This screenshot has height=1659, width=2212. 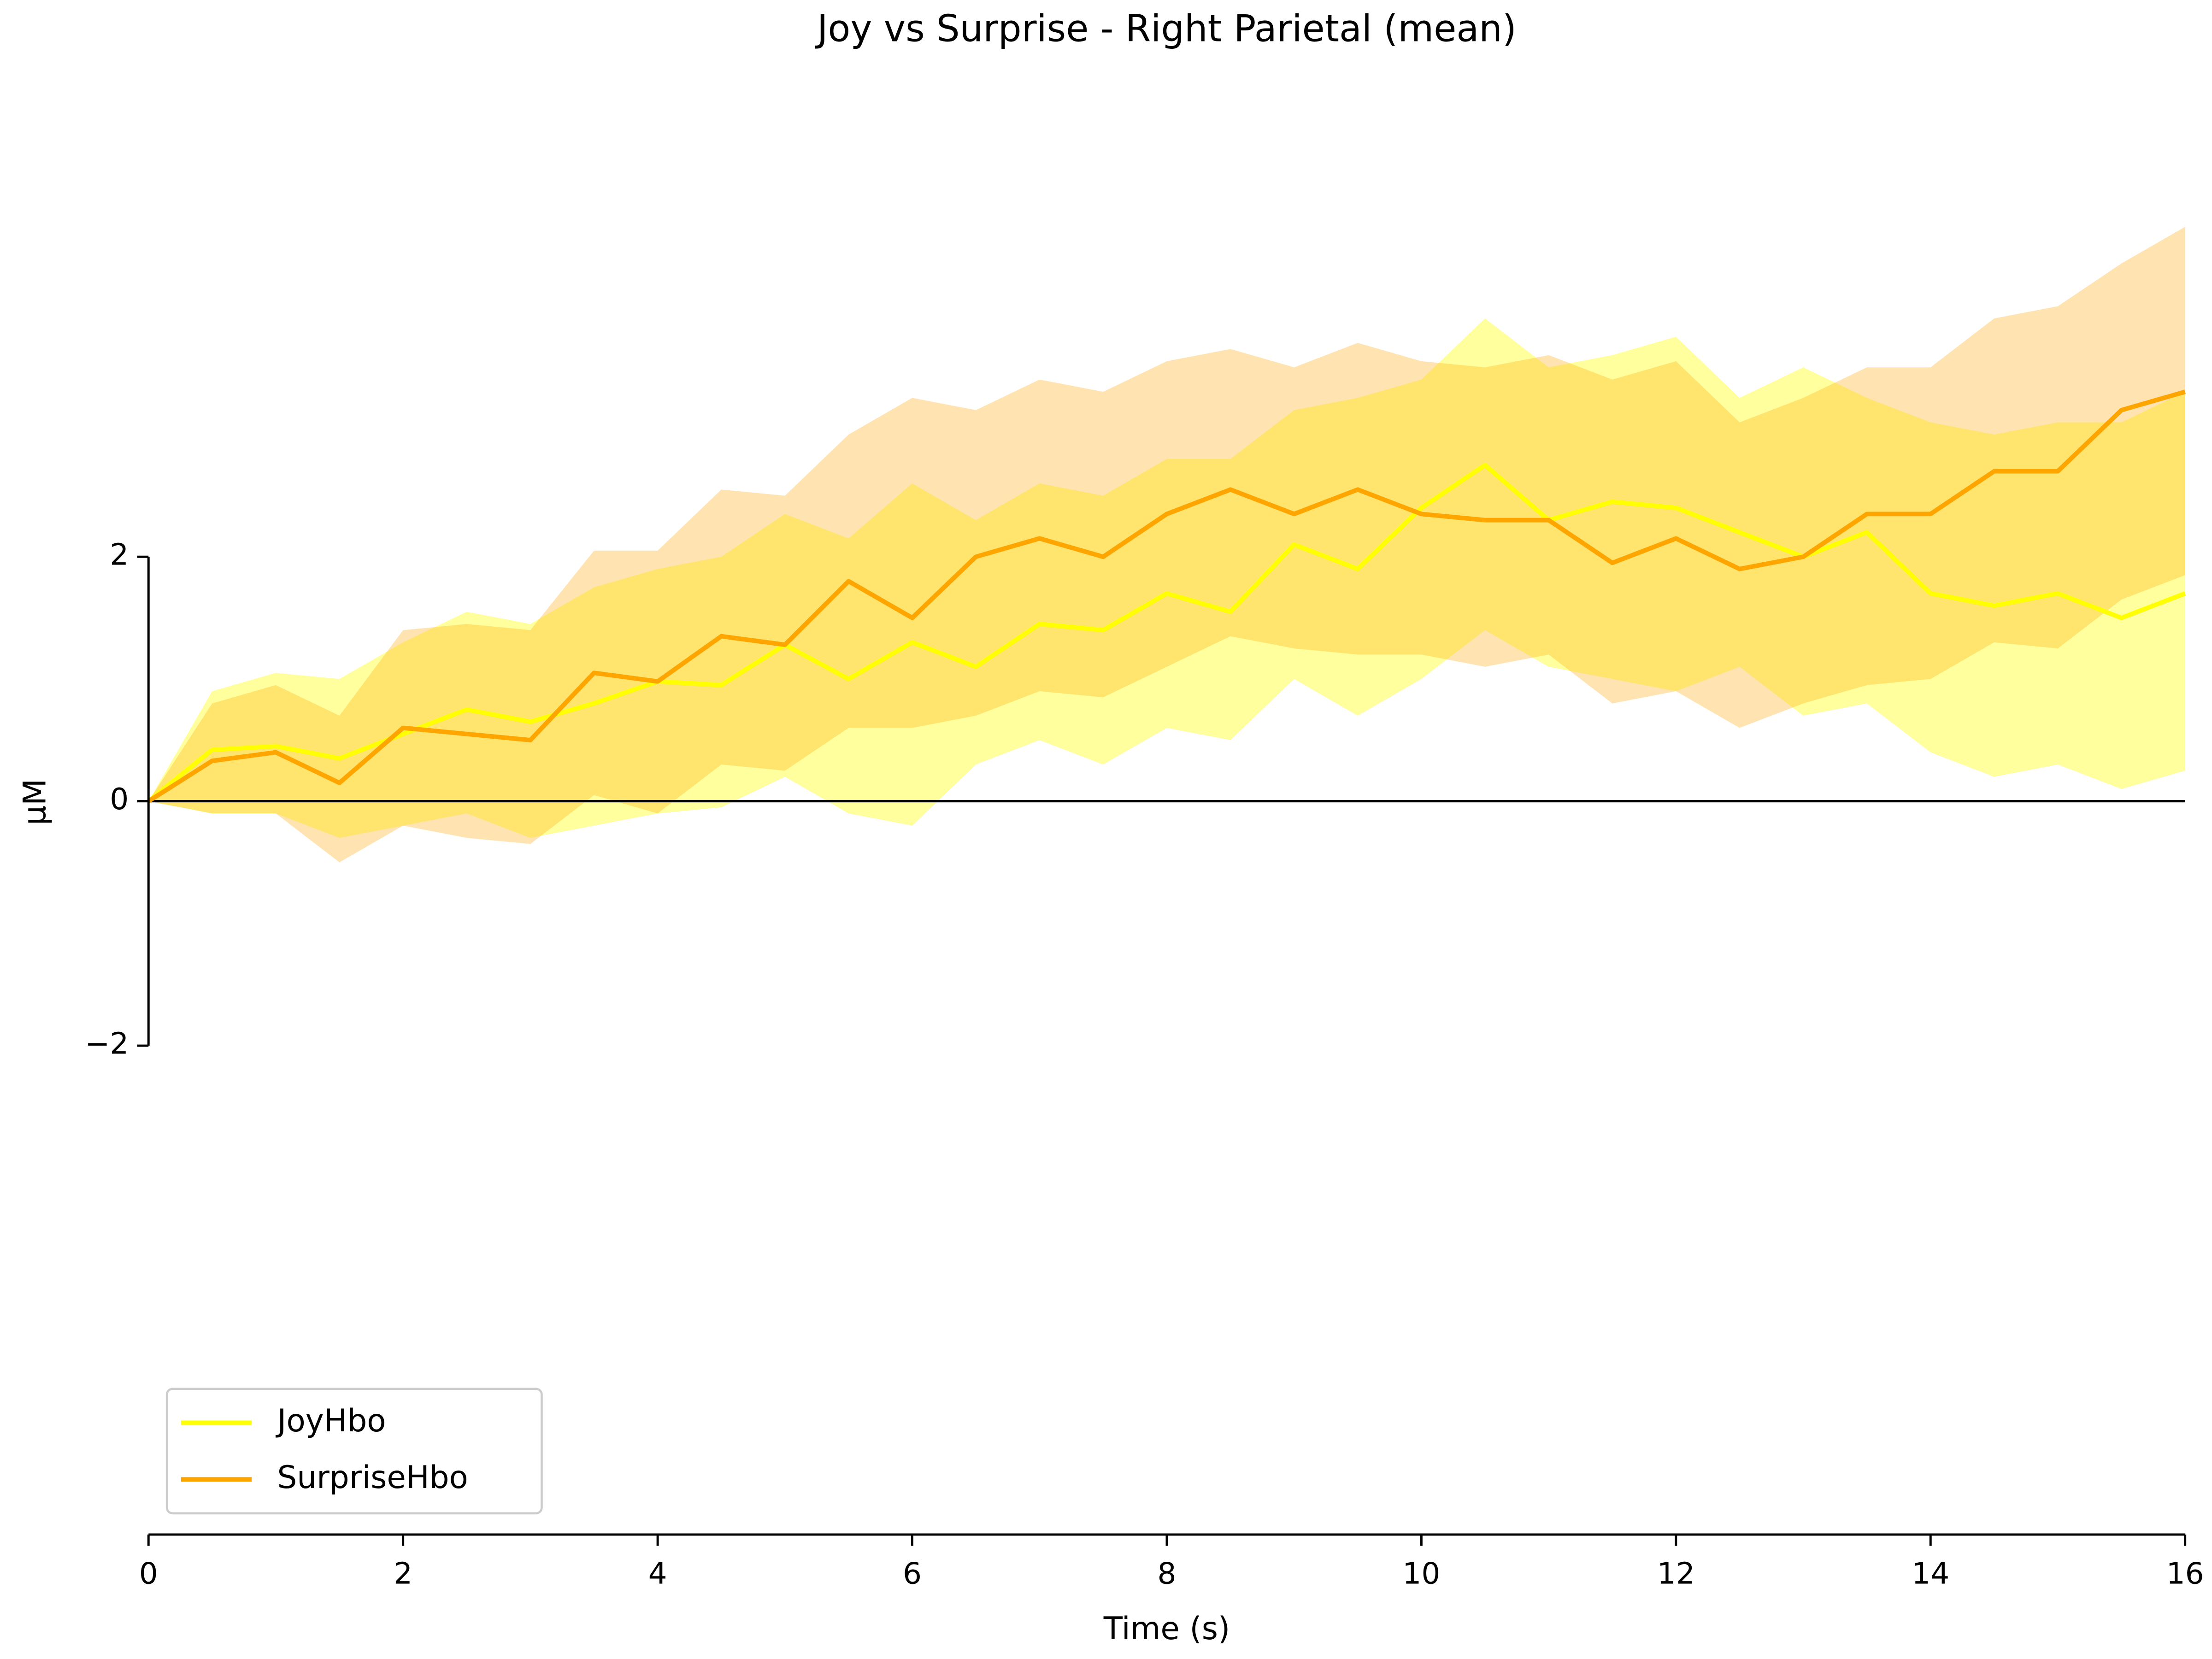 I want to click on legend-frame, so click(x=354, y=1451).